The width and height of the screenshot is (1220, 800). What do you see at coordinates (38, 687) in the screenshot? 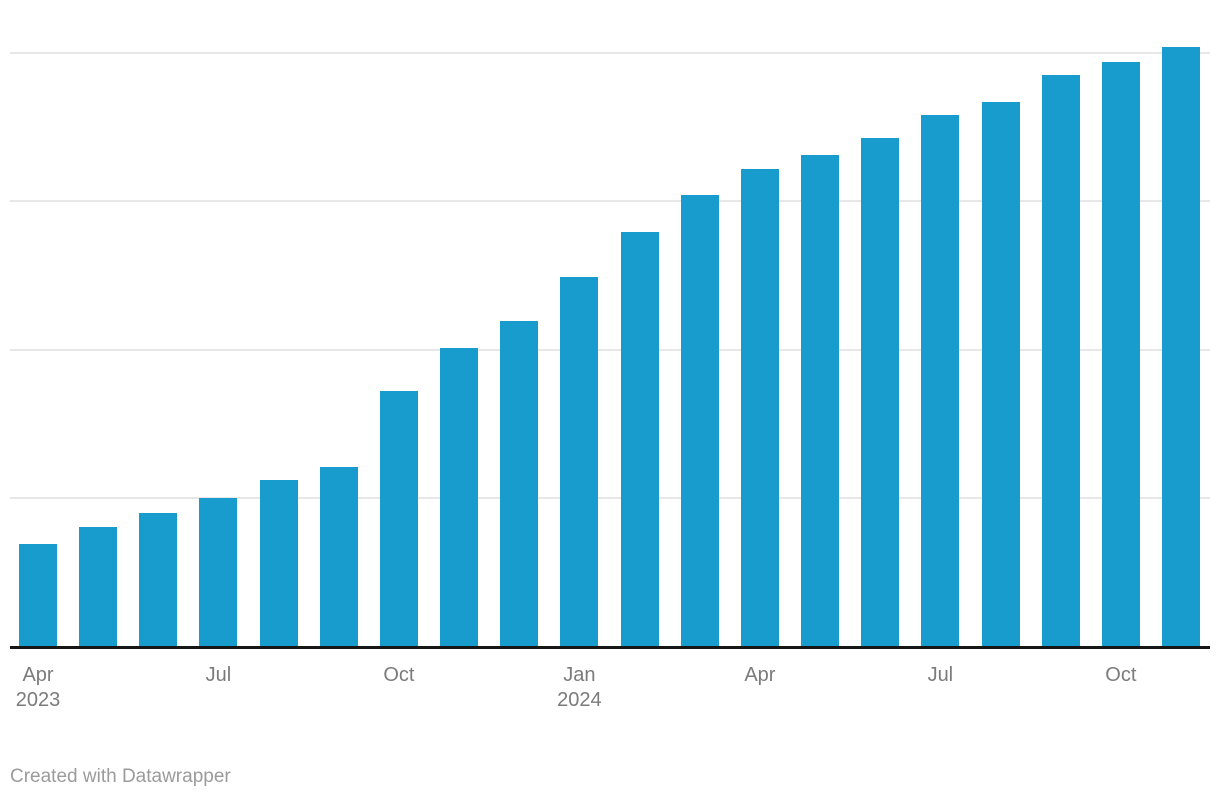
I see `x-axis-tick-label: Apr 2023` at bounding box center [38, 687].